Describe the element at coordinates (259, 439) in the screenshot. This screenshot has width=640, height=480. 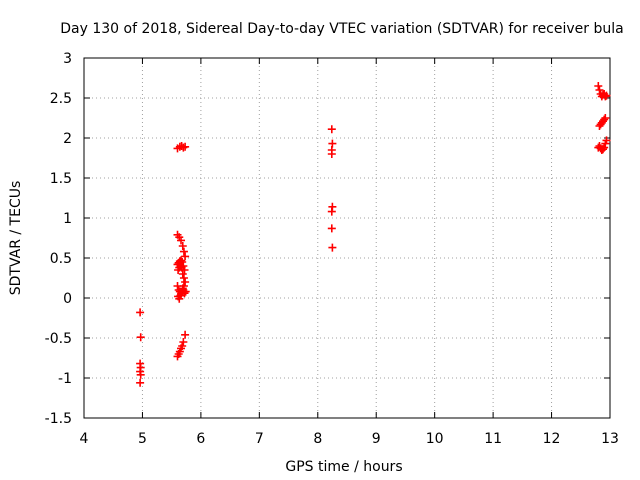
I see `x-tick-label: 7` at that location.